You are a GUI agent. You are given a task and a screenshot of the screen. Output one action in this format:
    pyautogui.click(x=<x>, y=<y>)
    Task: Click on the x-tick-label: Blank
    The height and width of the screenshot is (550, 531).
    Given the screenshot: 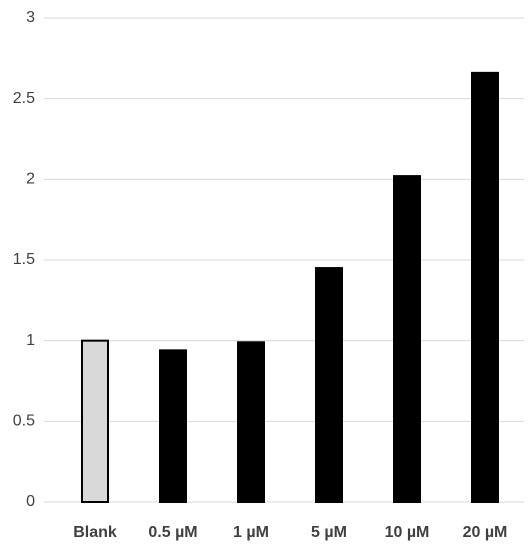 What is the action you would take?
    pyautogui.click(x=95, y=532)
    